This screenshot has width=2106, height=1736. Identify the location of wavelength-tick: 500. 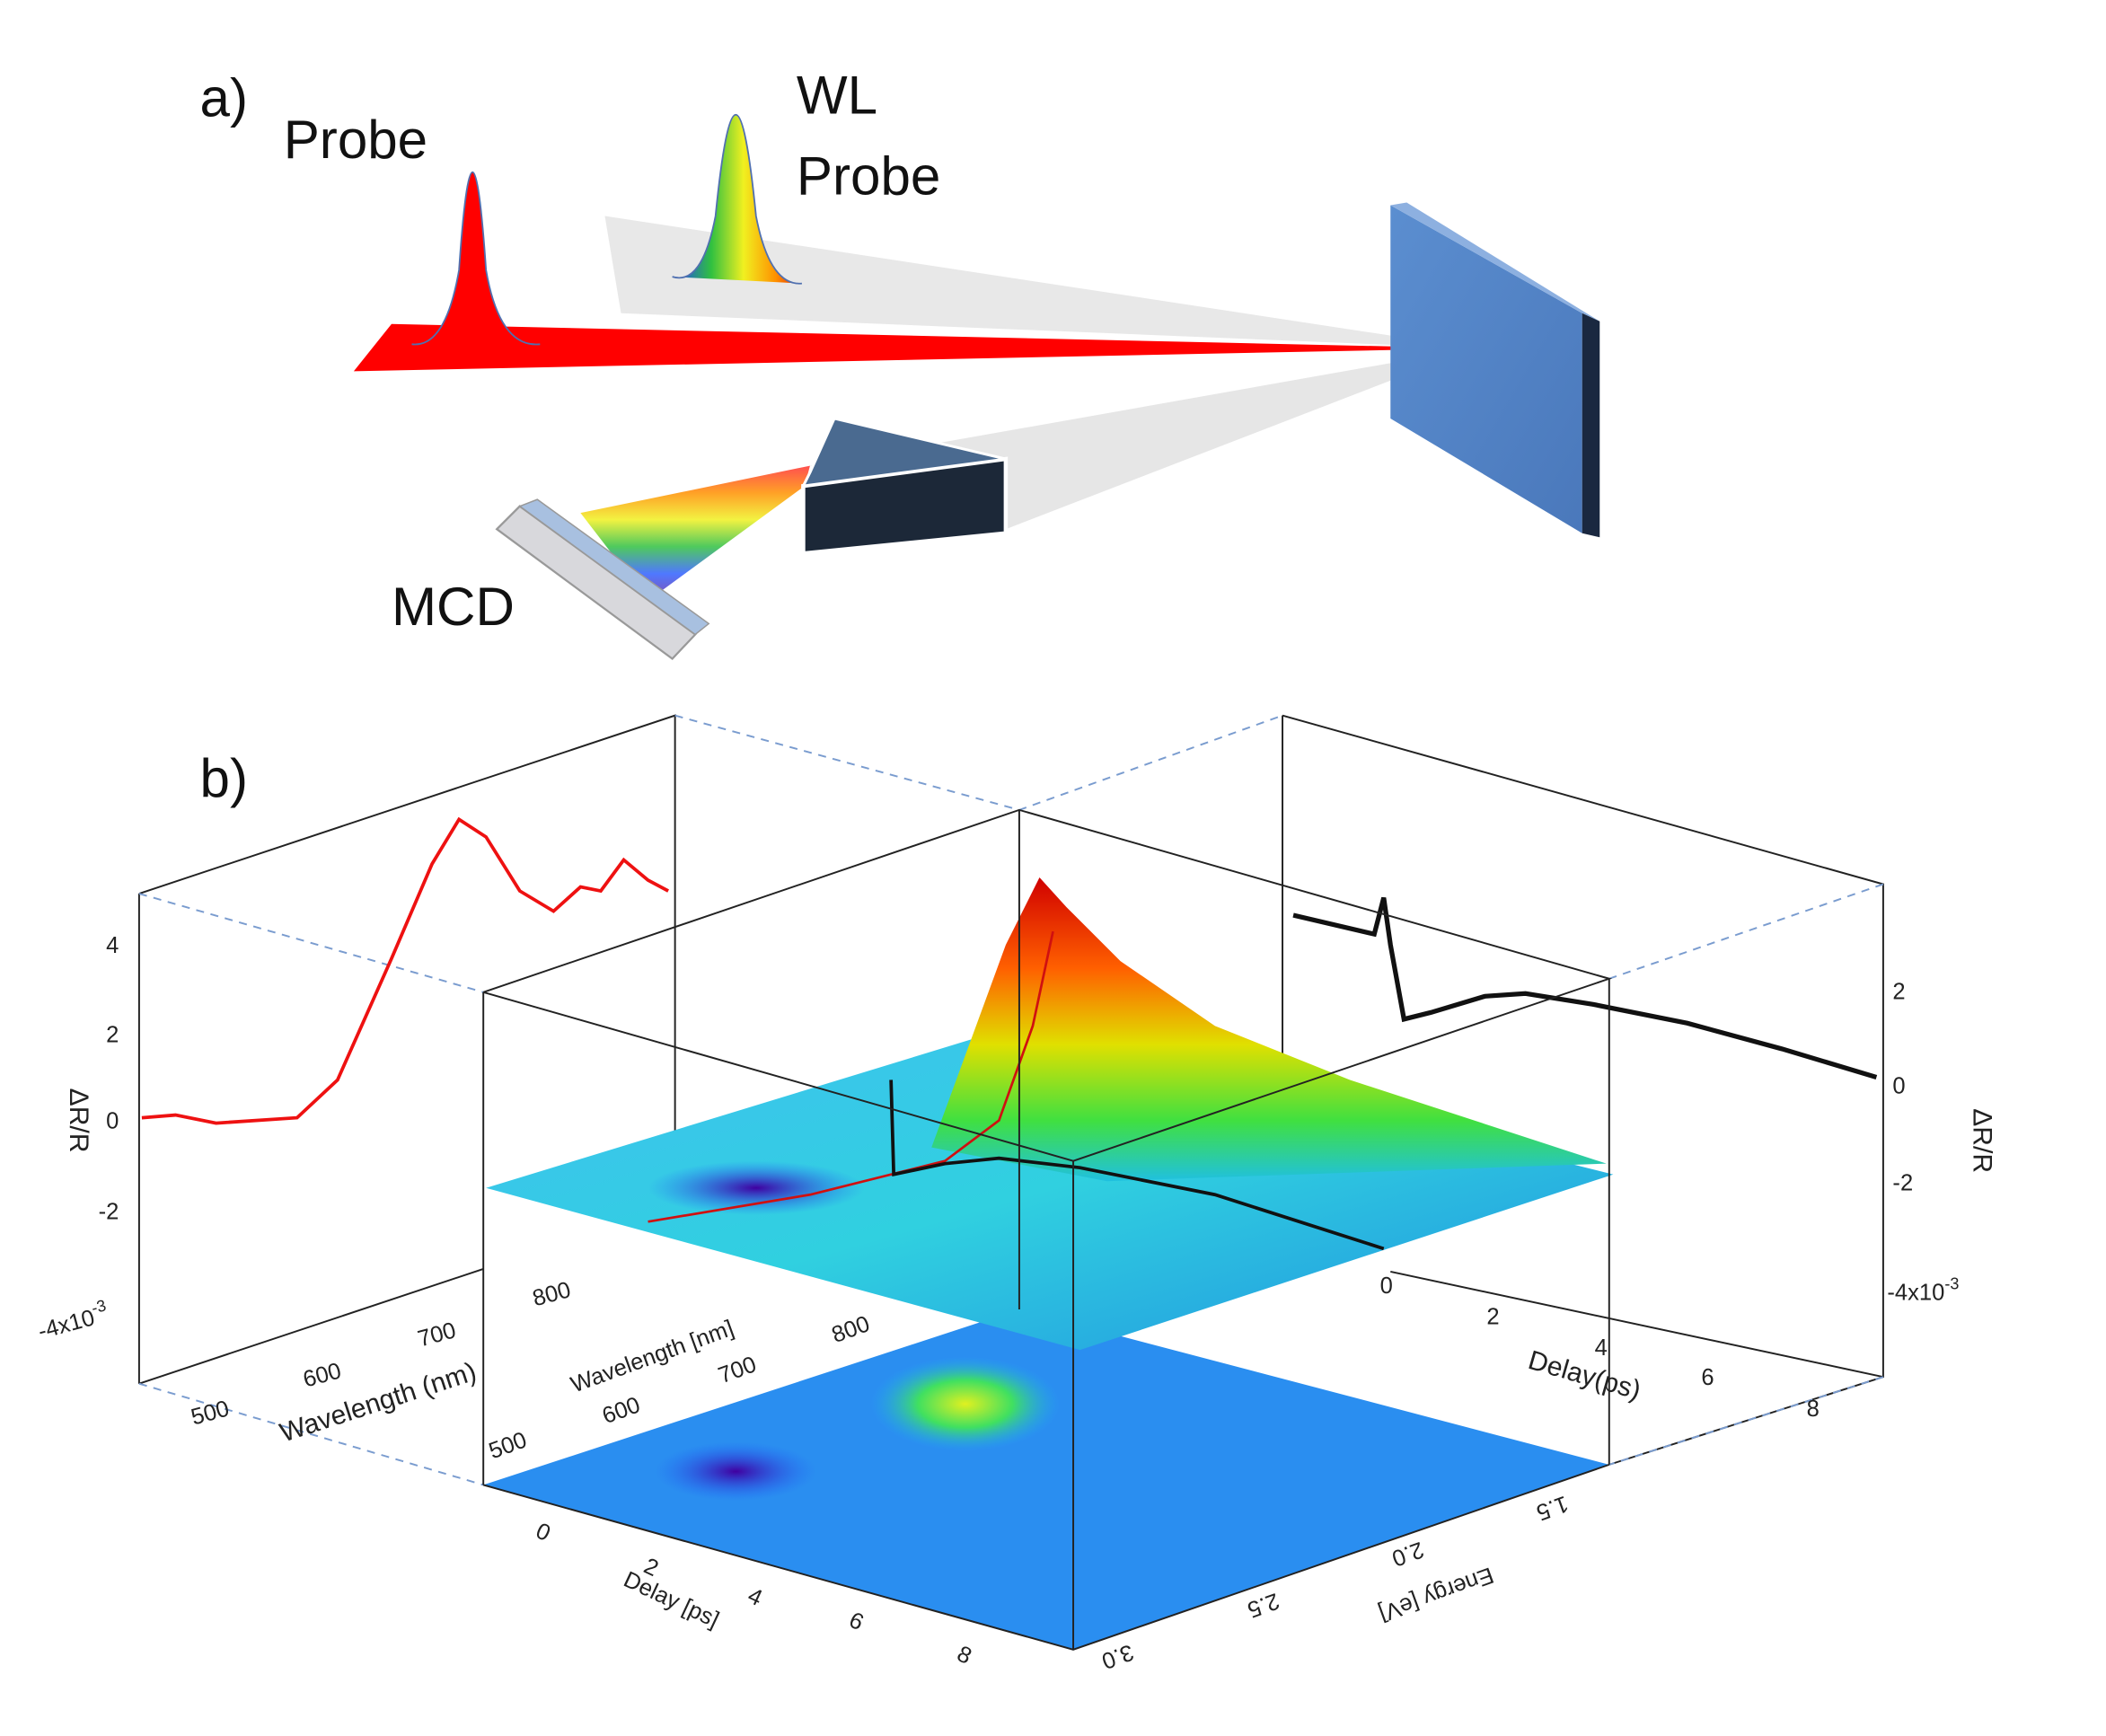
(508, 1446).